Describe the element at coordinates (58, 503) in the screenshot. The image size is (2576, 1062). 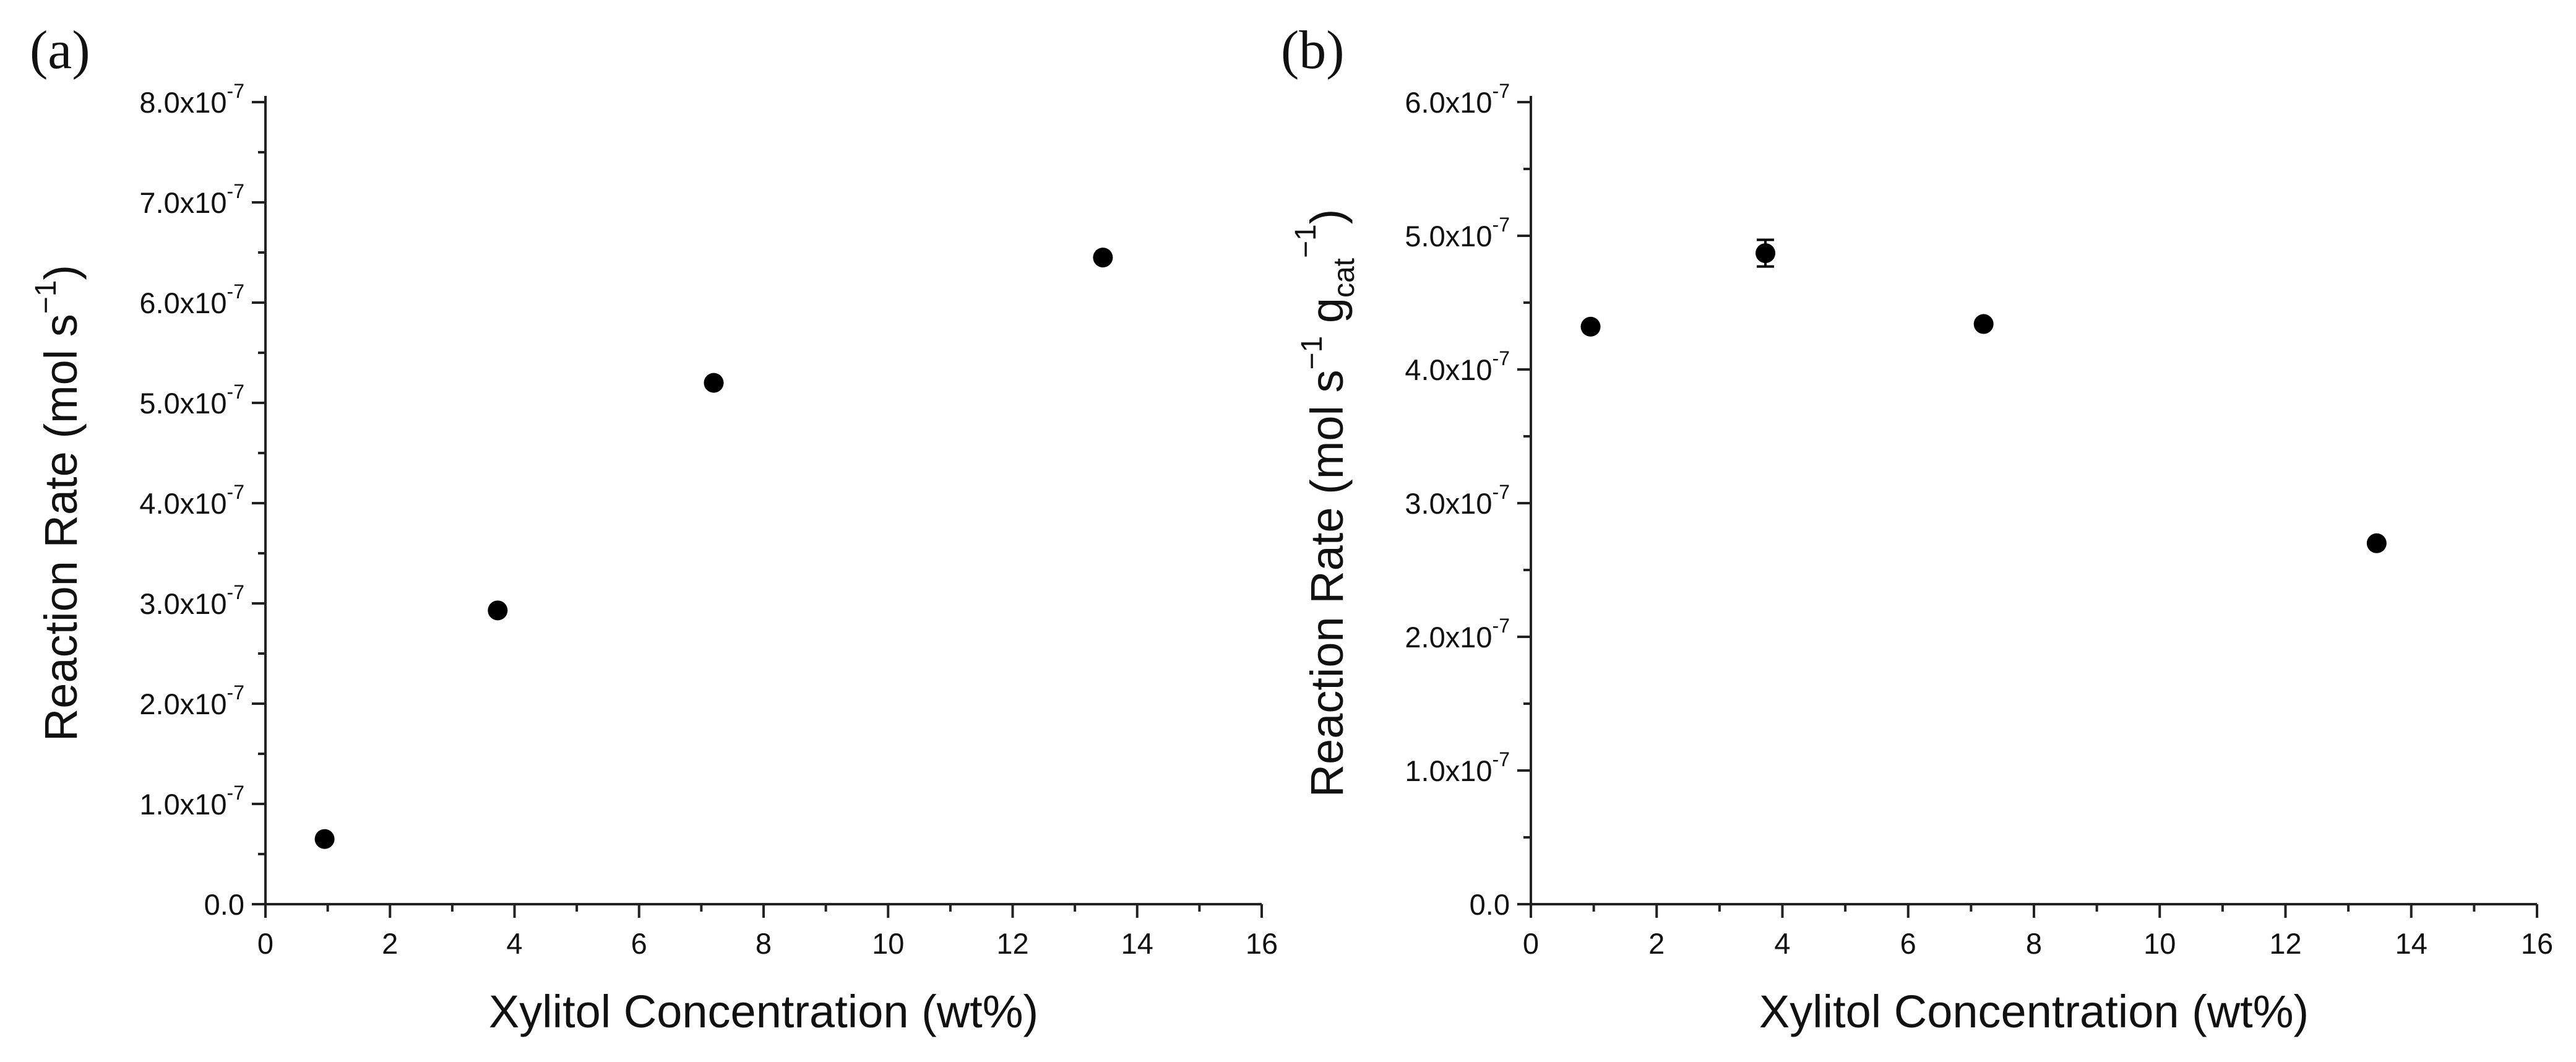
I see `y-axis-title: Reaction Rate (mol s−1)` at that location.